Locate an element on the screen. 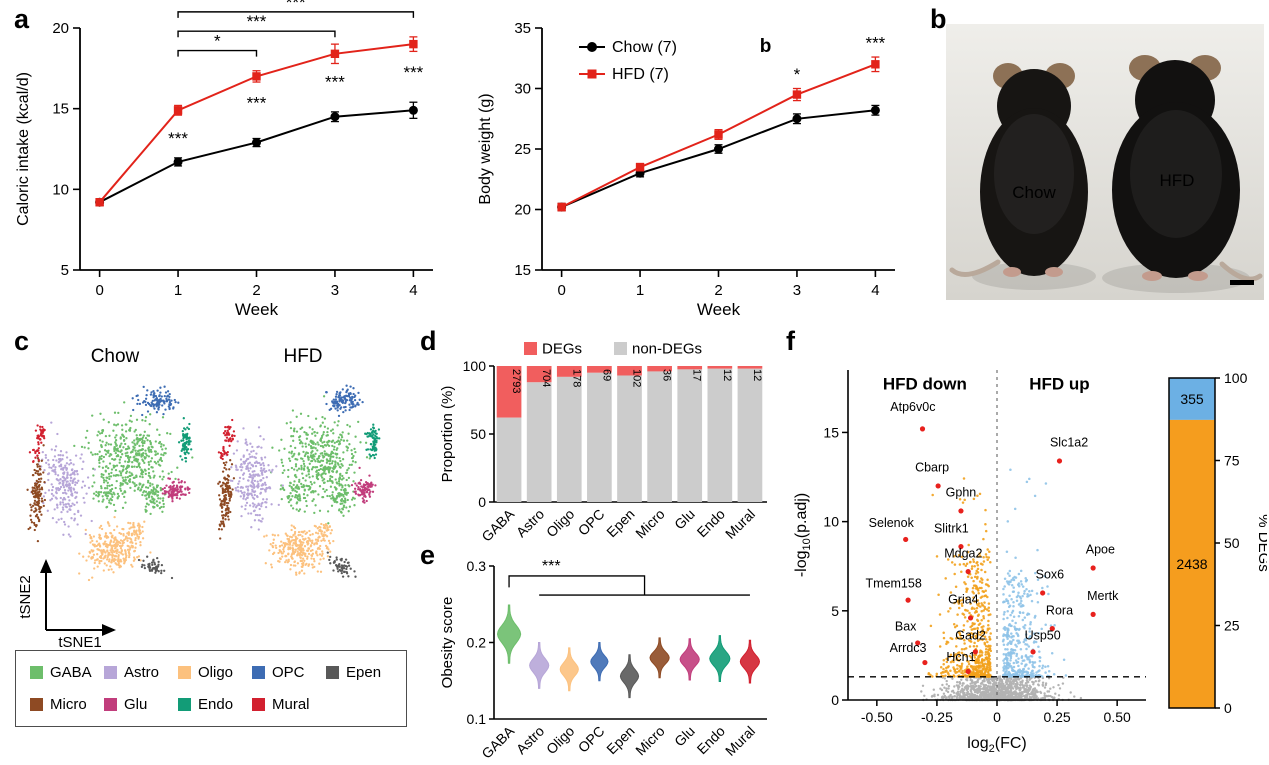 This screenshot has height=765, width=1269. svg-text: 25 is located at coordinates (522, 149).